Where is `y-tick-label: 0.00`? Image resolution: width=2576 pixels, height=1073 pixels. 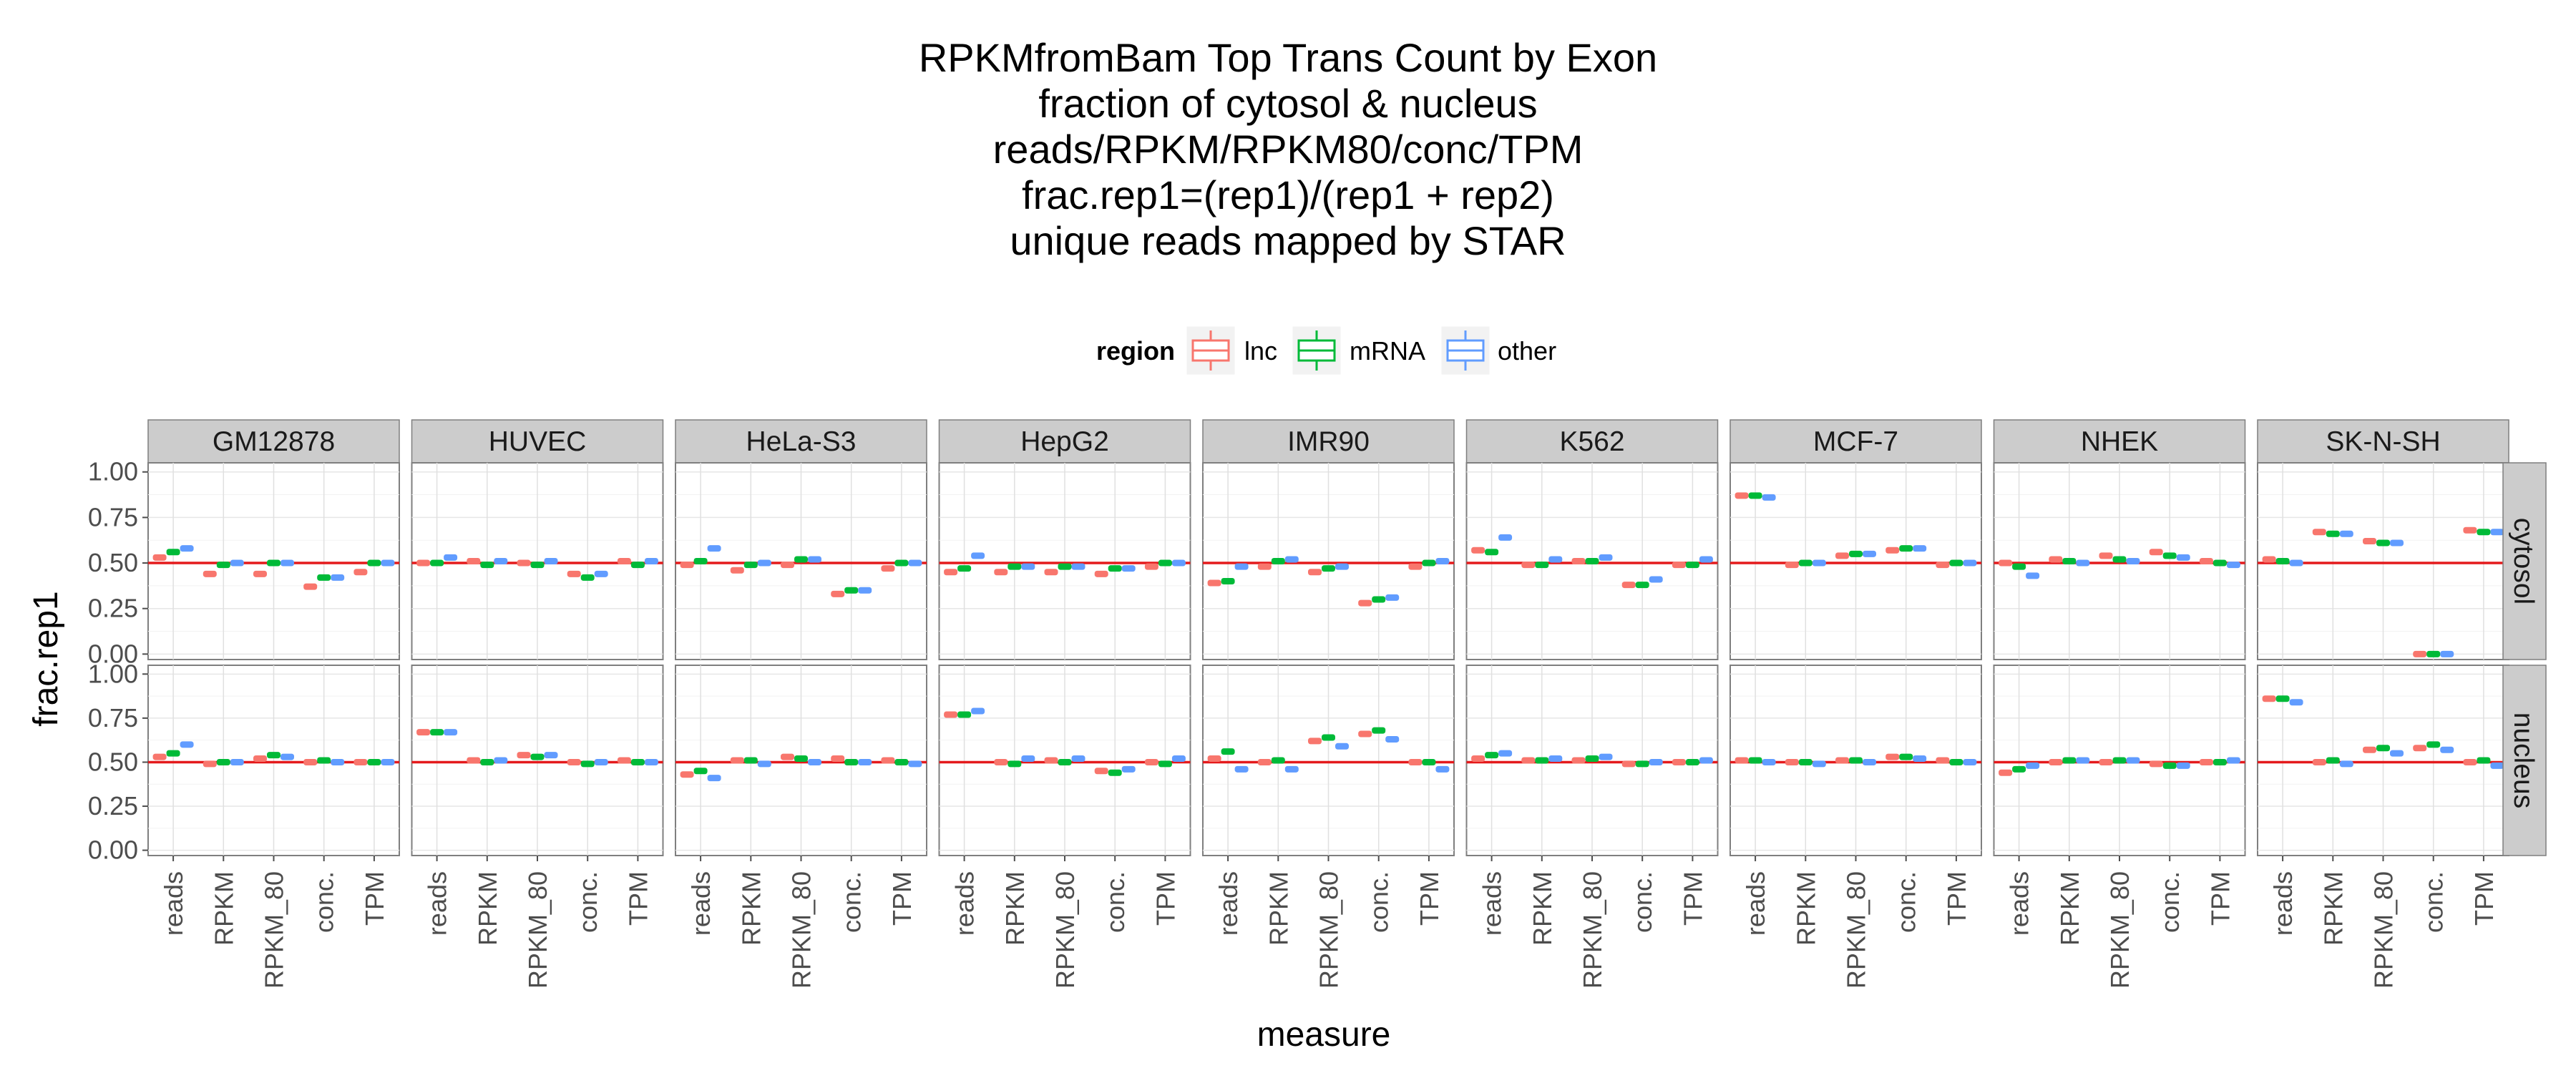 y-tick-label: 0.00 is located at coordinates (113, 653).